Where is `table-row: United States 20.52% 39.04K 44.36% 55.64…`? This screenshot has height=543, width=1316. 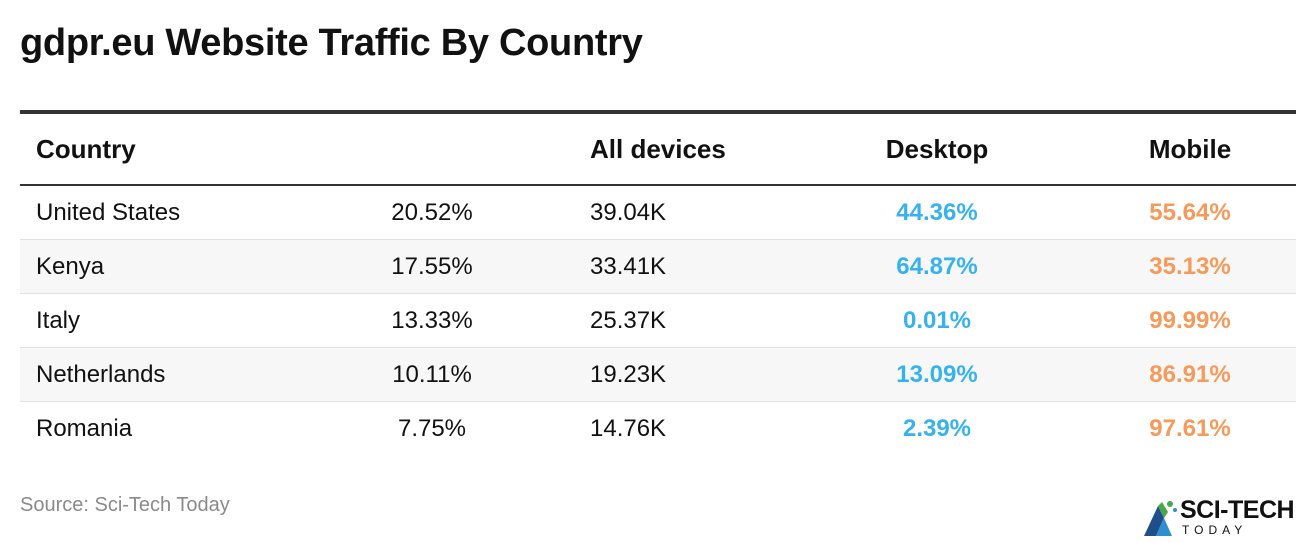
table-row: United States 20.52% 39.04K 44.36% 55.64… is located at coordinates (658, 213).